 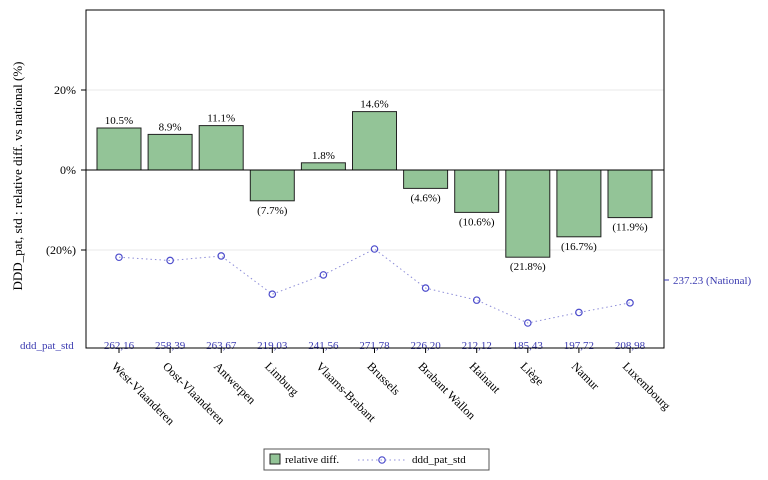 I want to click on y-axis: 20% 0% (20%), so click(x=66, y=170).